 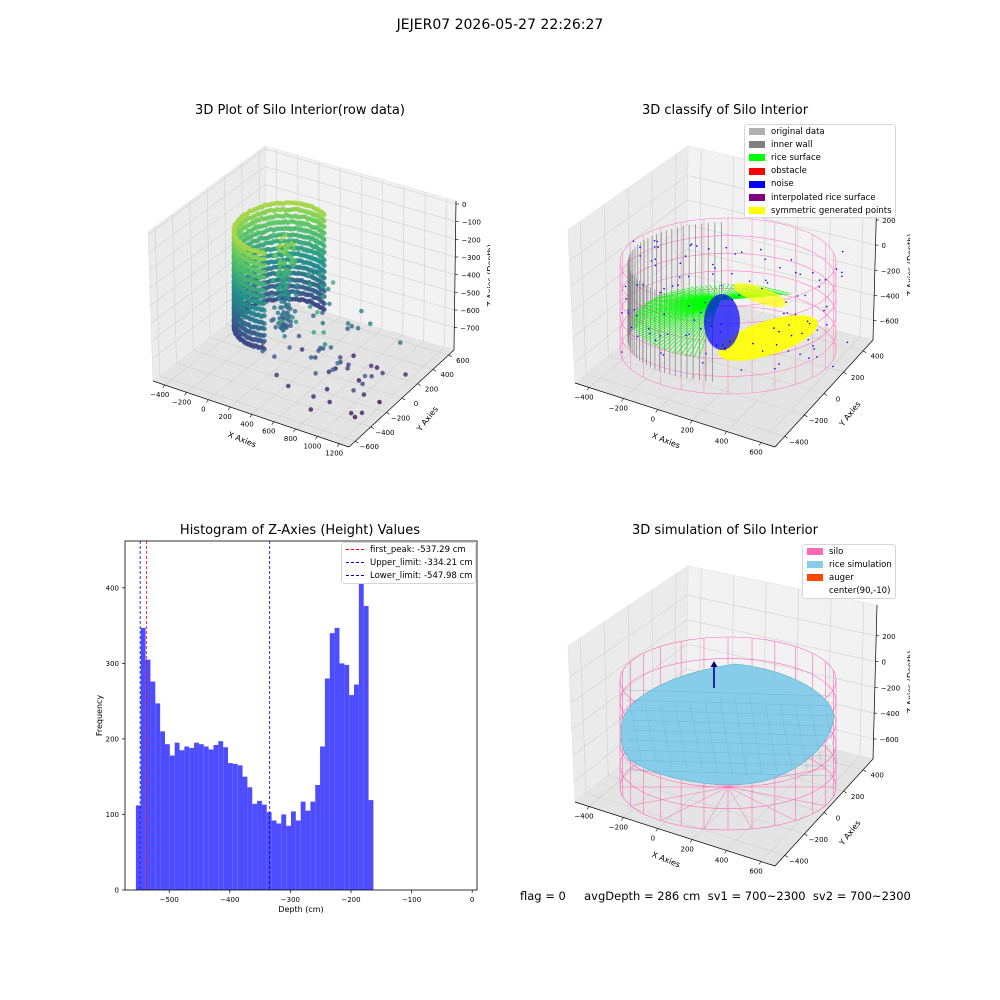 What do you see at coordinates (680, 318) in the screenshot?
I see `rice-surface-line` at bounding box center [680, 318].